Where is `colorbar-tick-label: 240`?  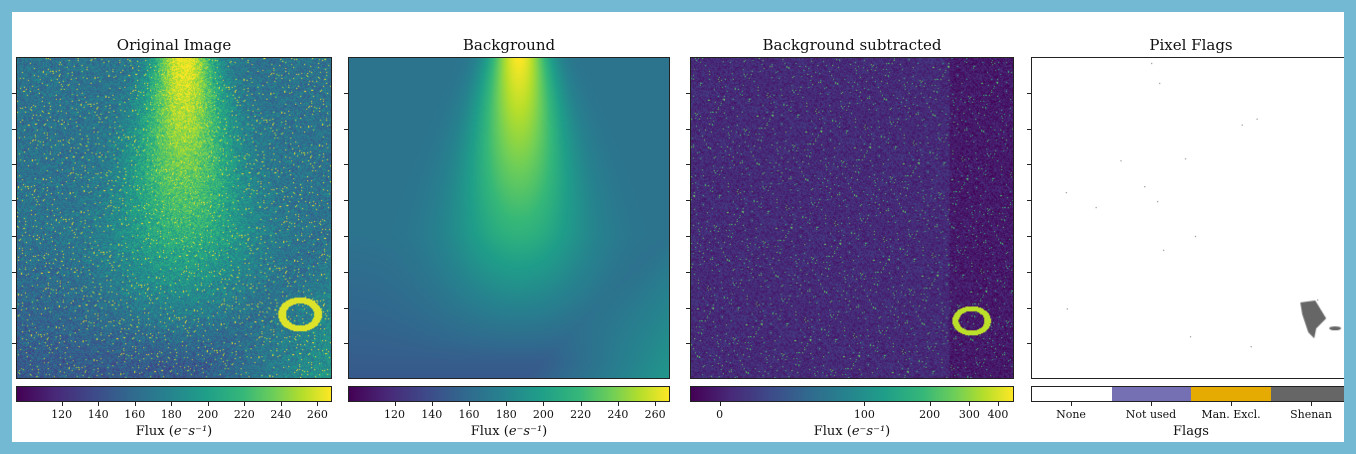
colorbar-tick-label: 240 is located at coordinates (281, 414).